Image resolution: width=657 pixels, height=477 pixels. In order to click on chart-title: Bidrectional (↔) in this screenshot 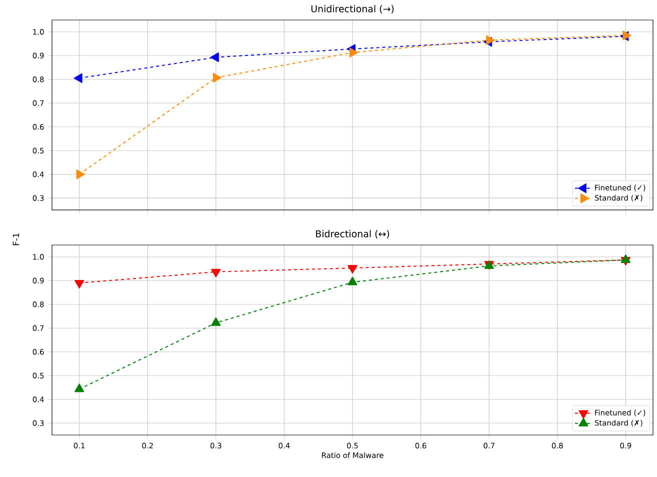, I will do `click(353, 234)`.